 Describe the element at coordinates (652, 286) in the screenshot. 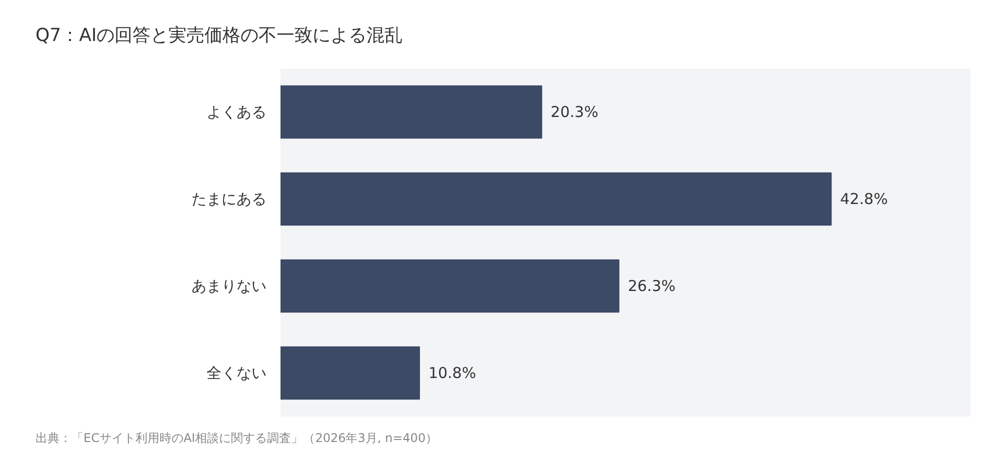

I see `data-label: 26.3%` at that location.